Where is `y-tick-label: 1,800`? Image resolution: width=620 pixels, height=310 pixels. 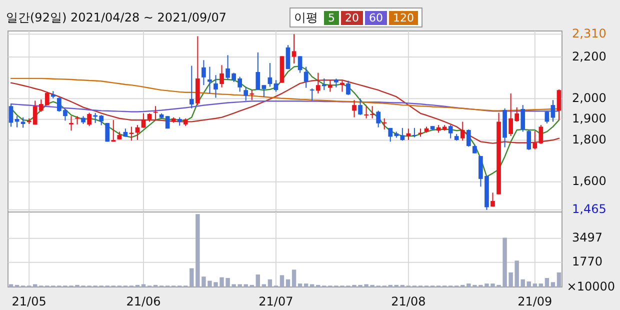 y-tick-label: 1,800 is located at coordinates (589, 139).